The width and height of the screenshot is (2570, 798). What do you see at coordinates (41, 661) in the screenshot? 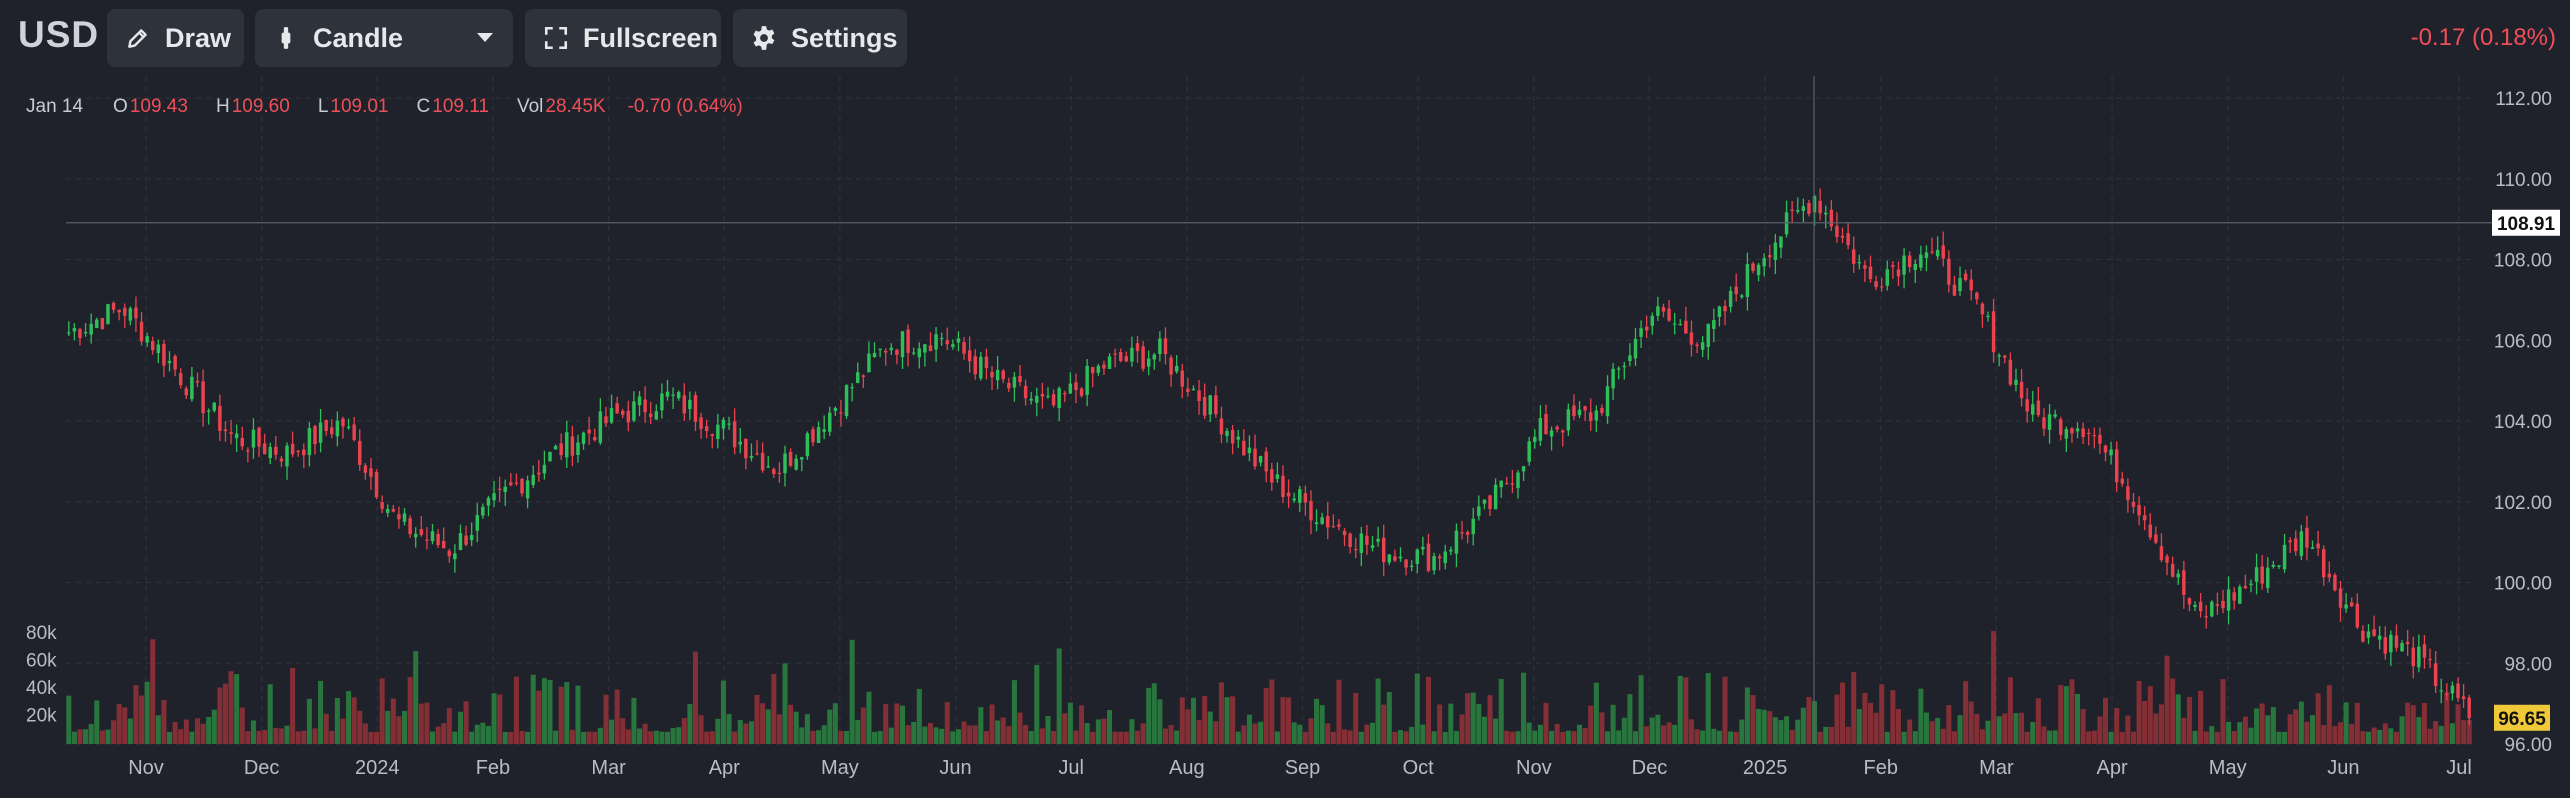
I see `volume-tick-label: 60k` at bounding box center [41, 661].